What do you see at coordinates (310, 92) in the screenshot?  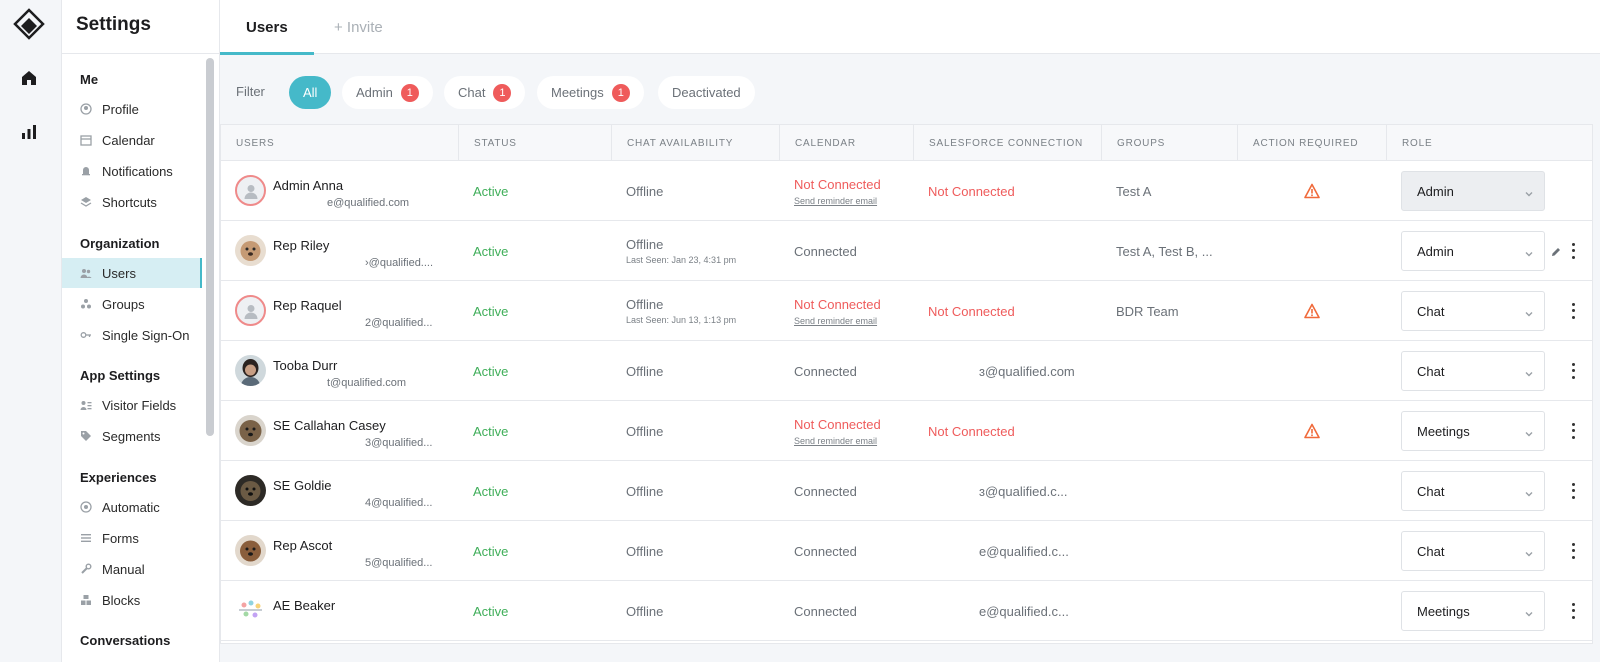 I see `filter-chip-all: All` at bounding box center [310, 92].